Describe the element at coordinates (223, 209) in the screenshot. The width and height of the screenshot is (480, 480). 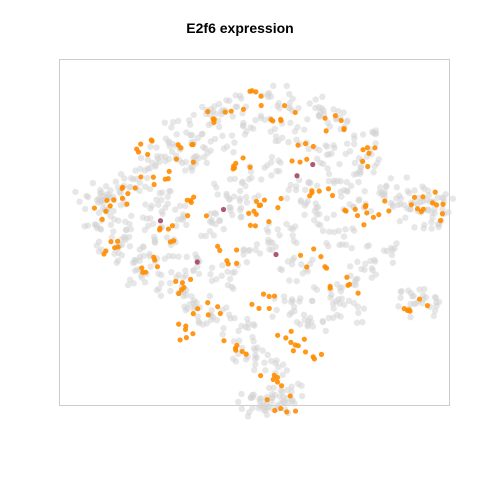
I see `high-expressing-cell-point` at that location.